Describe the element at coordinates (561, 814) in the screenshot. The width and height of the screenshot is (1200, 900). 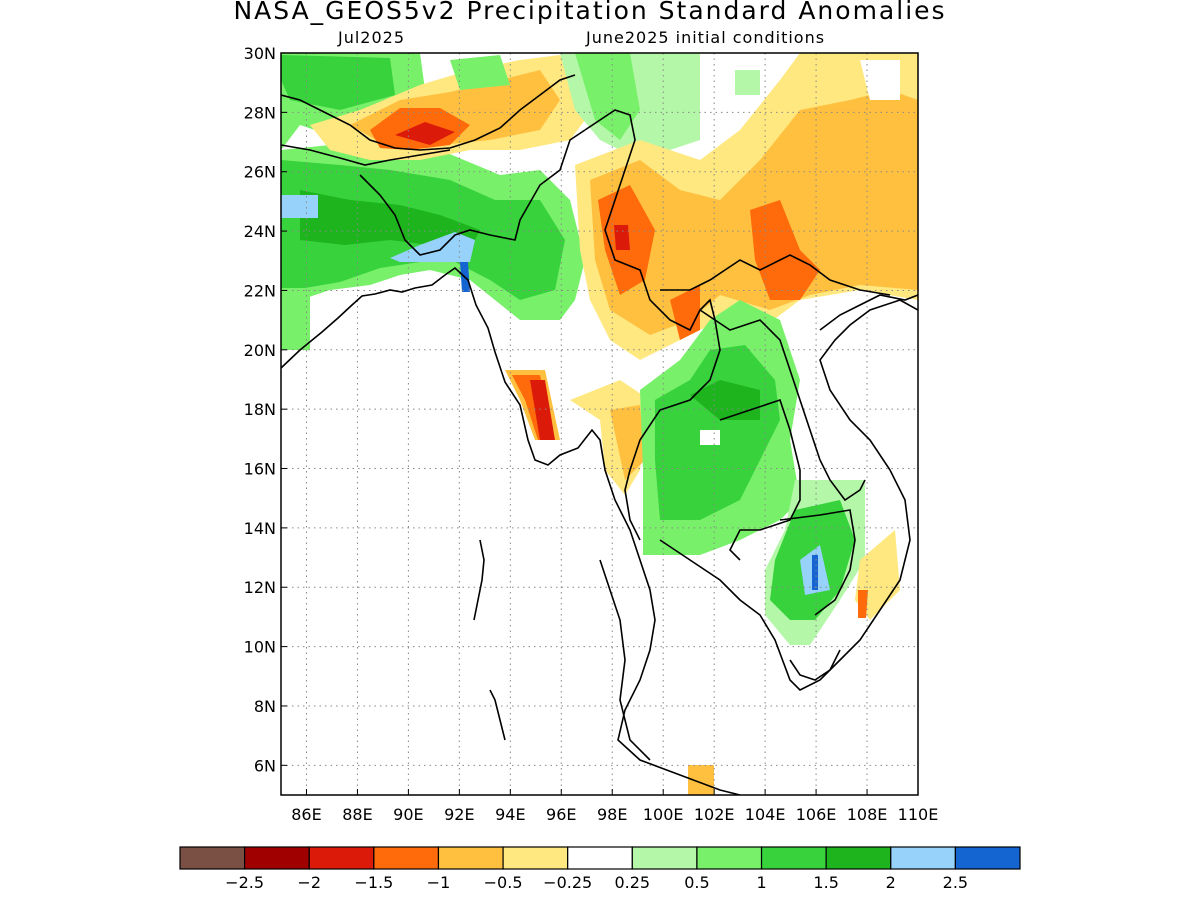
I see `lon-tick-label: 96E` at that location.